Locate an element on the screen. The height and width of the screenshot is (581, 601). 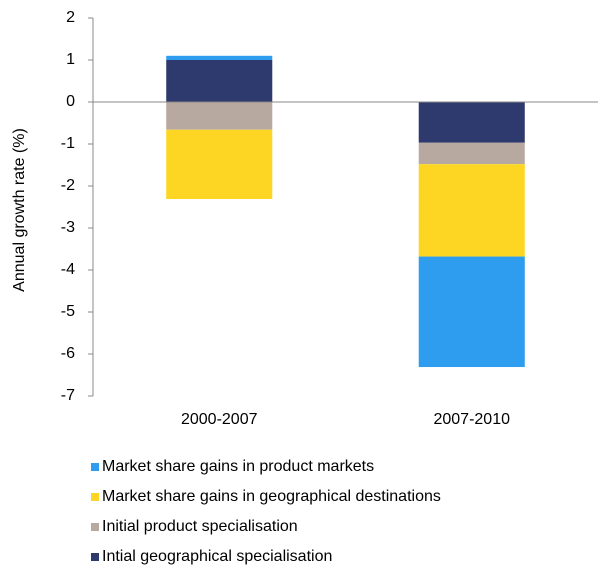
y-tick-label: 2 is located at coordinates (70, 17).